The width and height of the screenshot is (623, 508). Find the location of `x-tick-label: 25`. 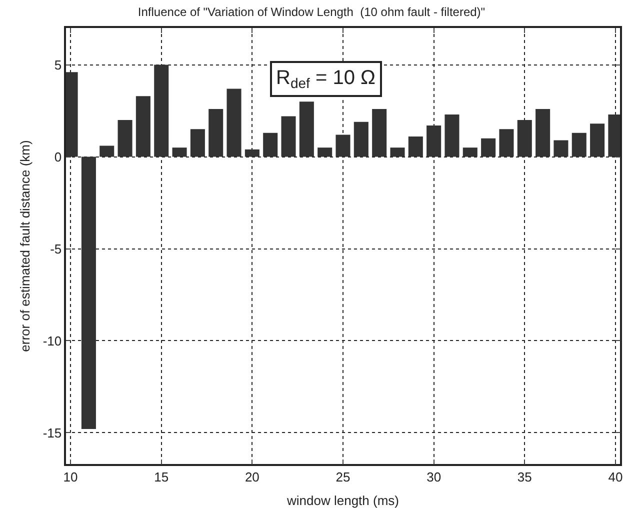

x-tick-label: 25 is located at coordinates (343, 476).